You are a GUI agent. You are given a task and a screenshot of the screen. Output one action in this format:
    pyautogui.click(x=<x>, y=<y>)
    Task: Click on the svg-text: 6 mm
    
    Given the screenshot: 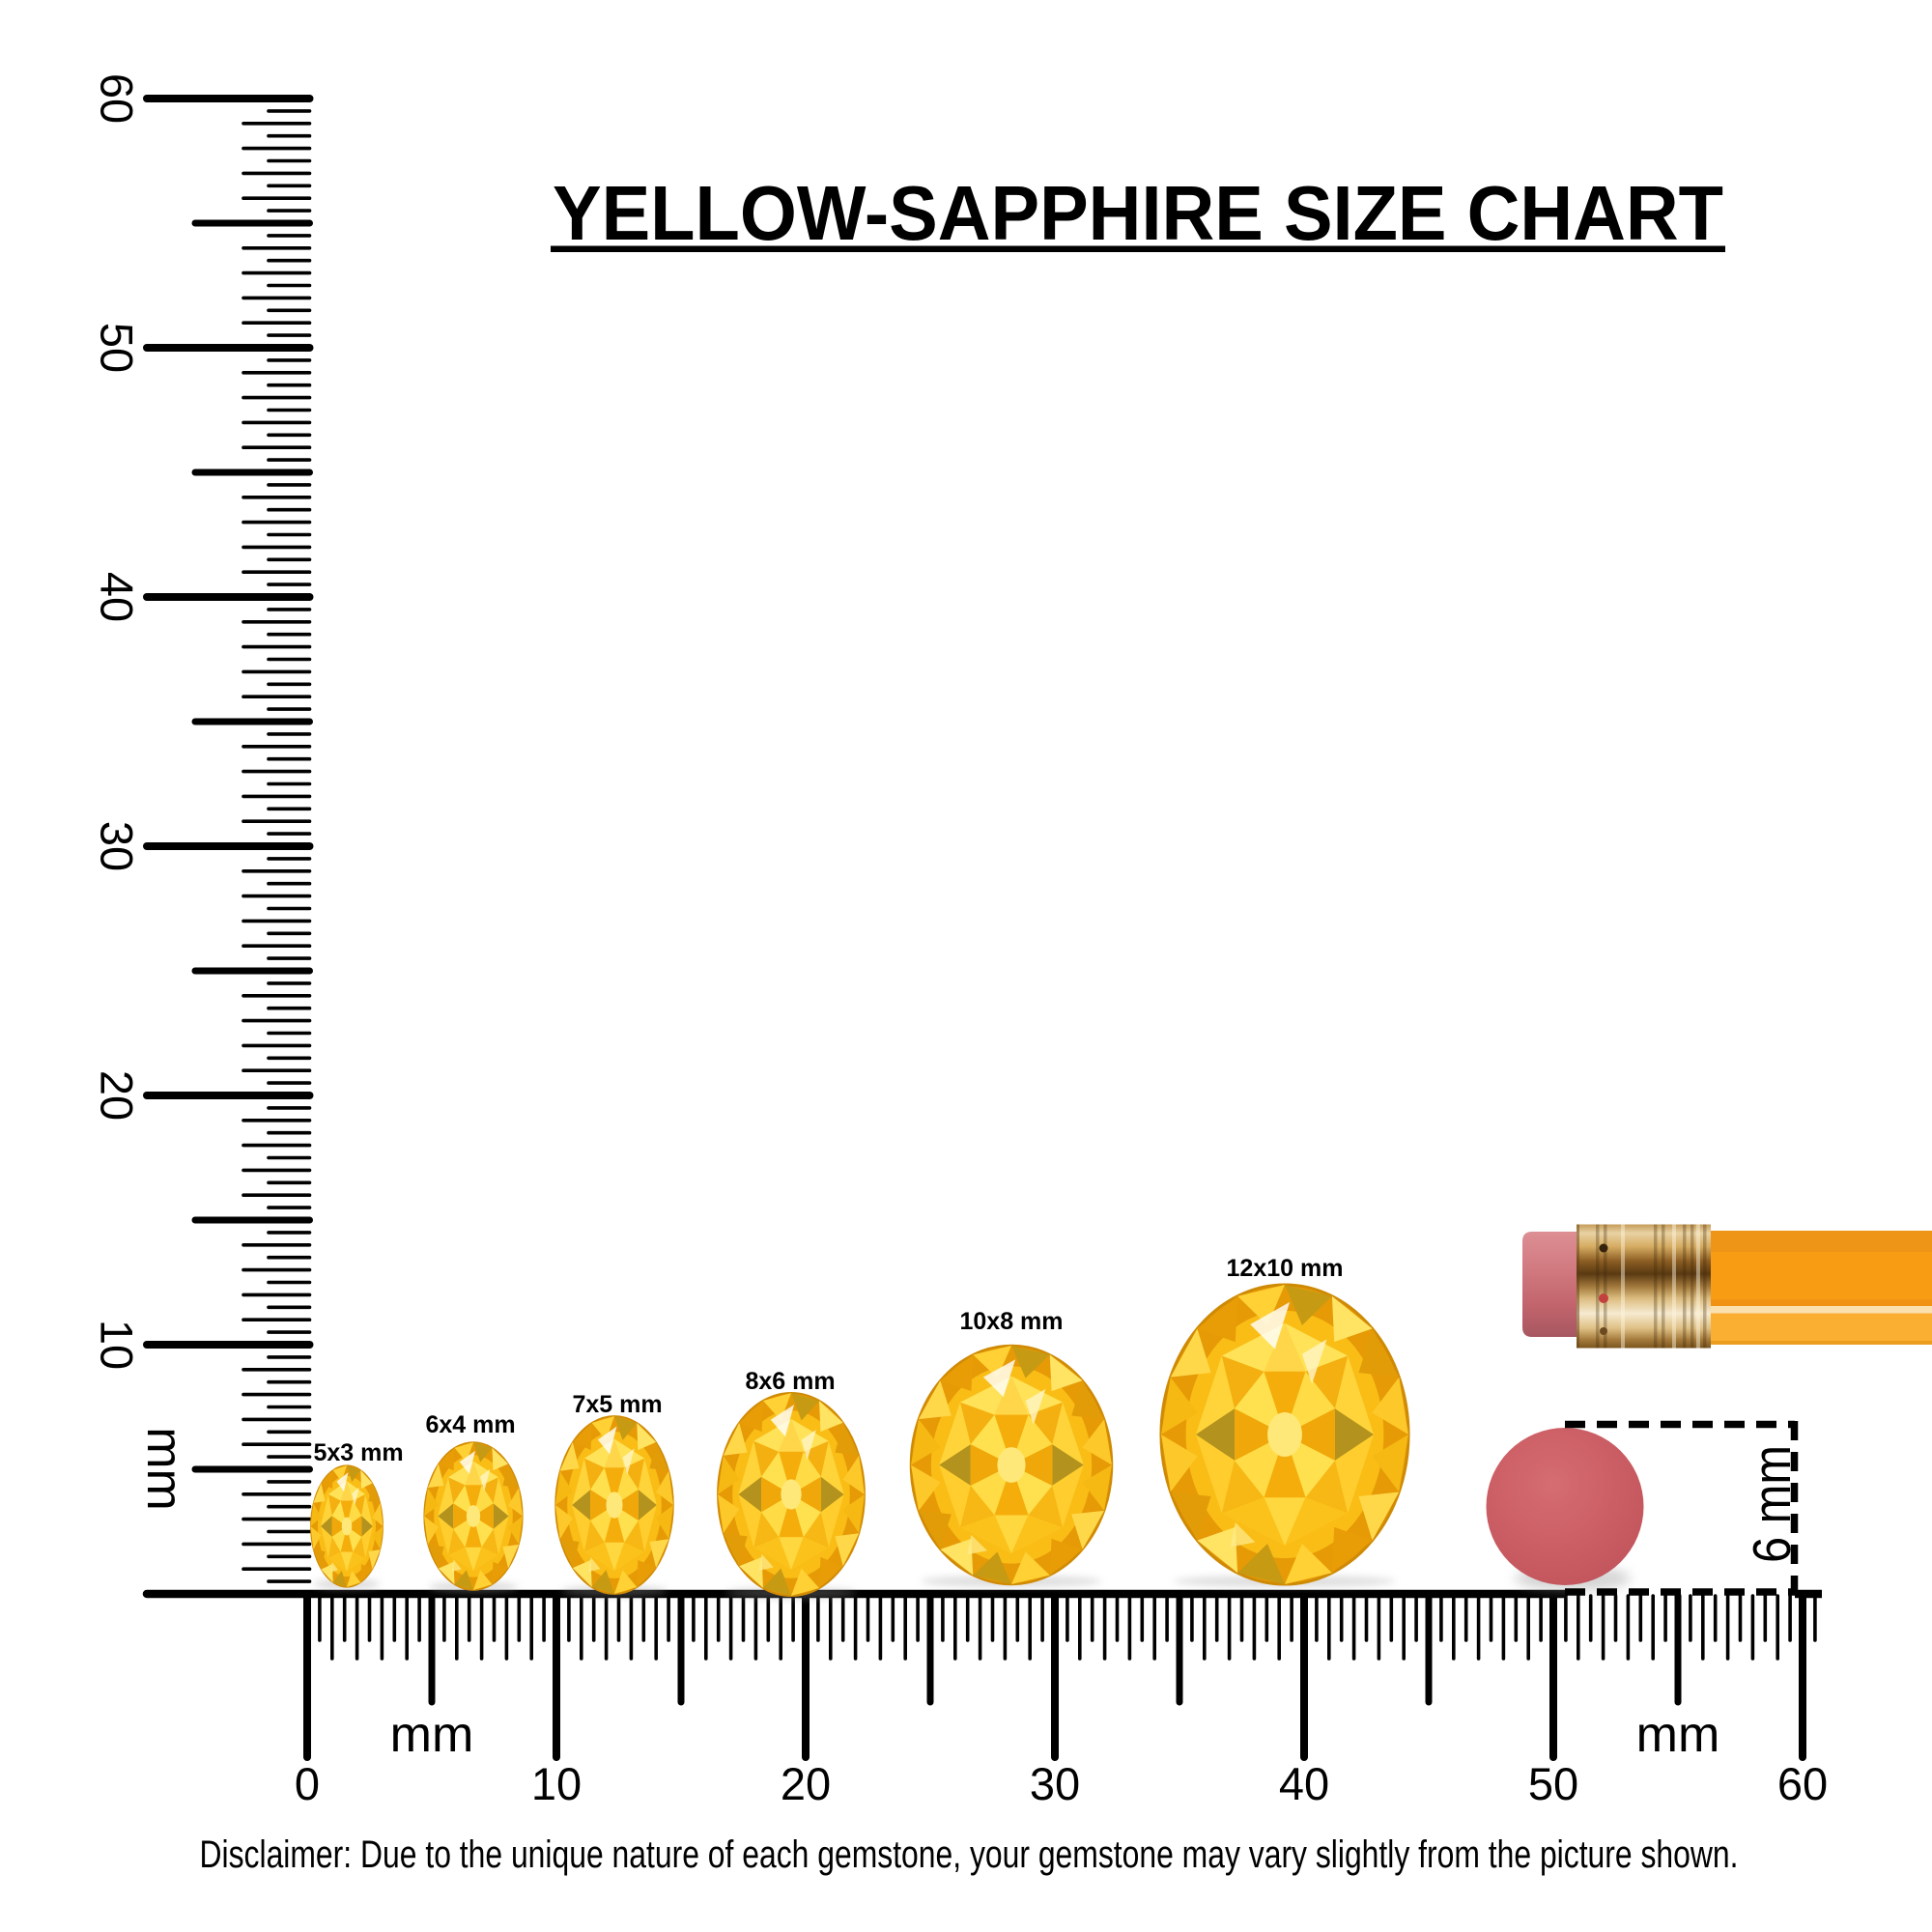 What is the action you would take?
    pyautogui.click(x=1772, y=1504)
    